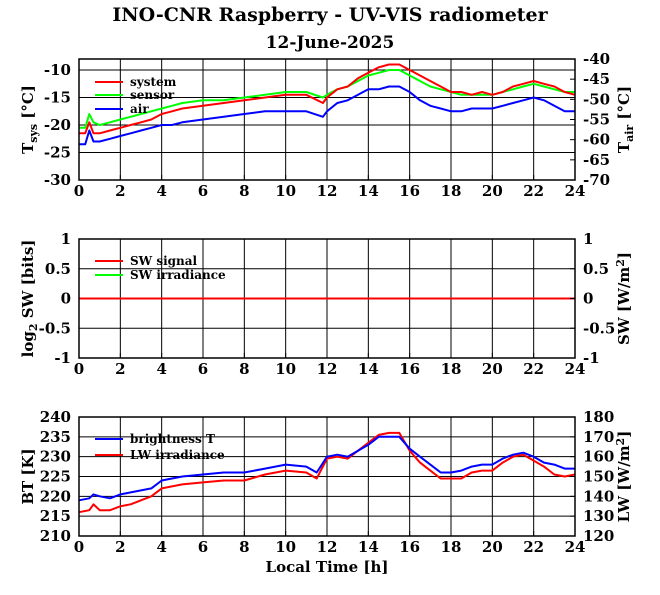 Image resolution: width=660 pixels, height=595 pixels. Describe the element at coordinates (178, 275) in the screenshot. I see `legend-label: SW irradiance` at that location.